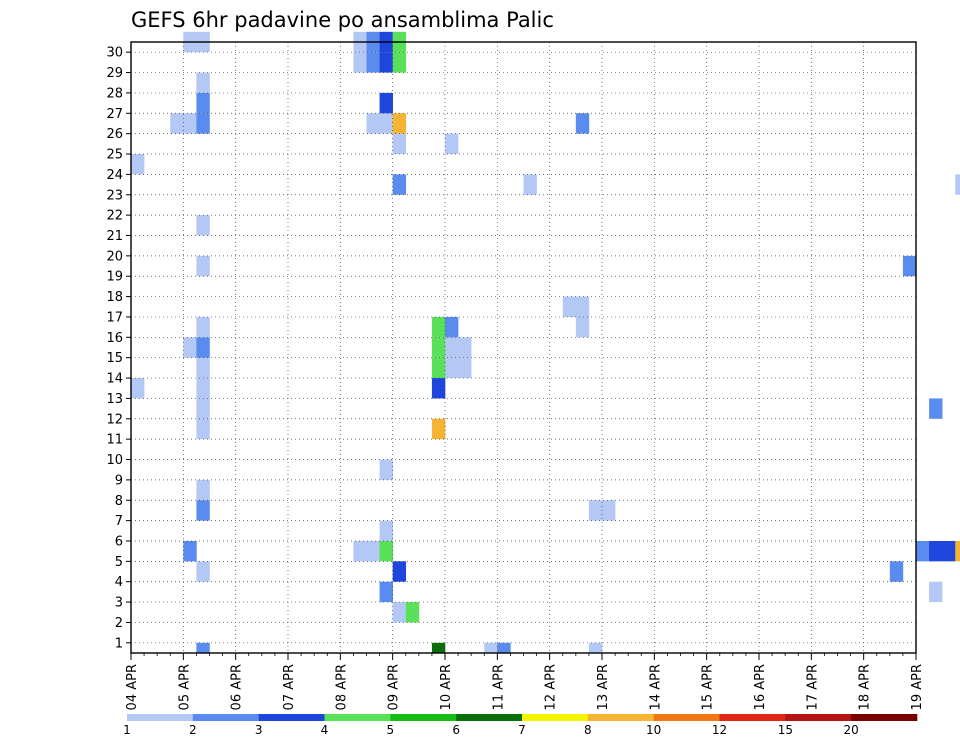  I want to click on x-tick-label: 19 APR, so click(917, 687).